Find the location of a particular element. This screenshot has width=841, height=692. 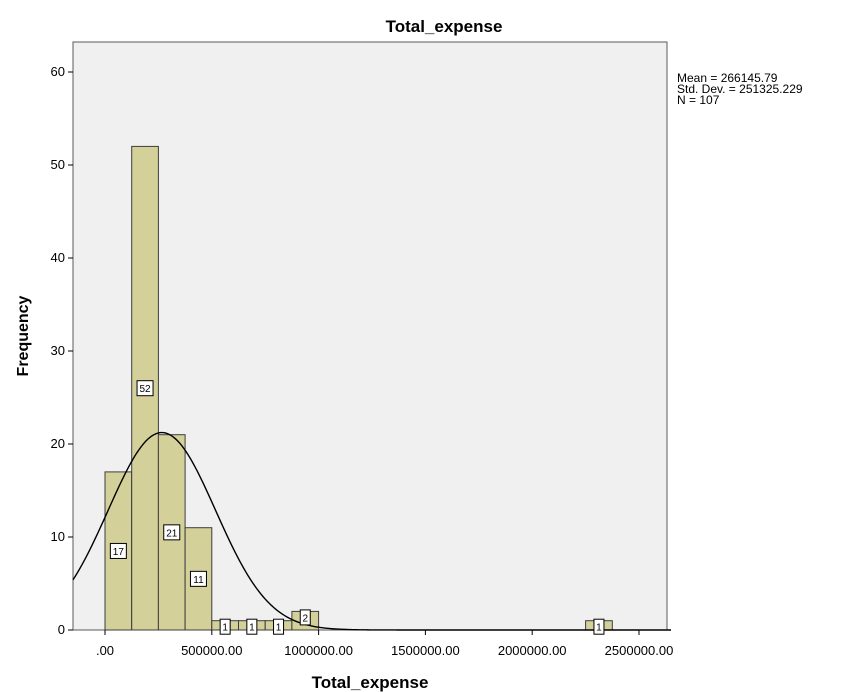

x-tick-label: 1500000.00 is located at coordinates (425, 650).